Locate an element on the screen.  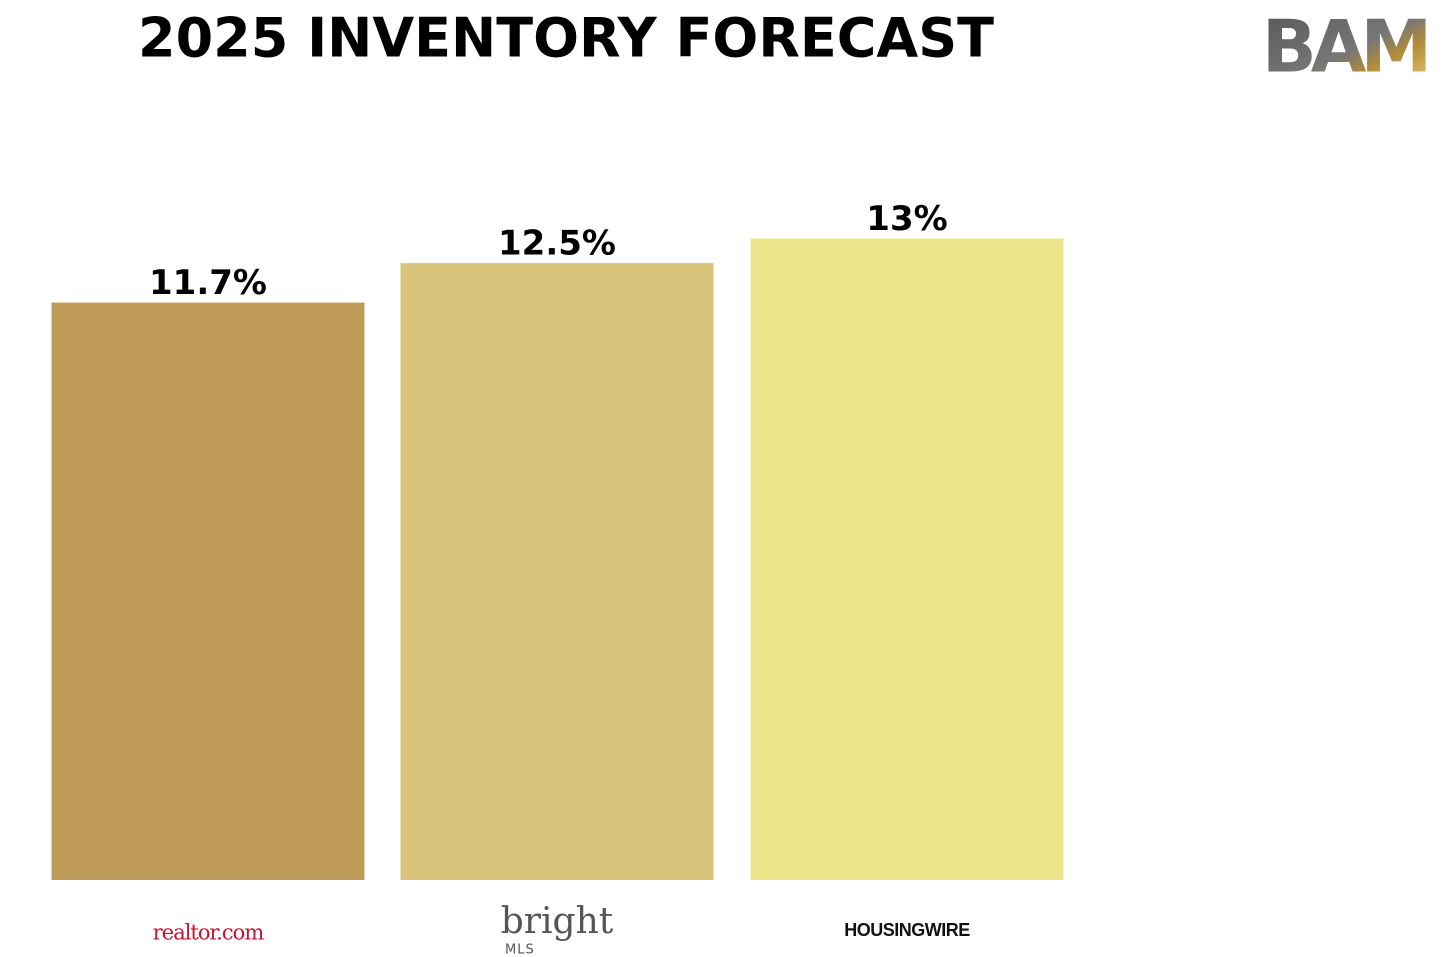
category-label: realtor.com is located at coordinates (209, 933).